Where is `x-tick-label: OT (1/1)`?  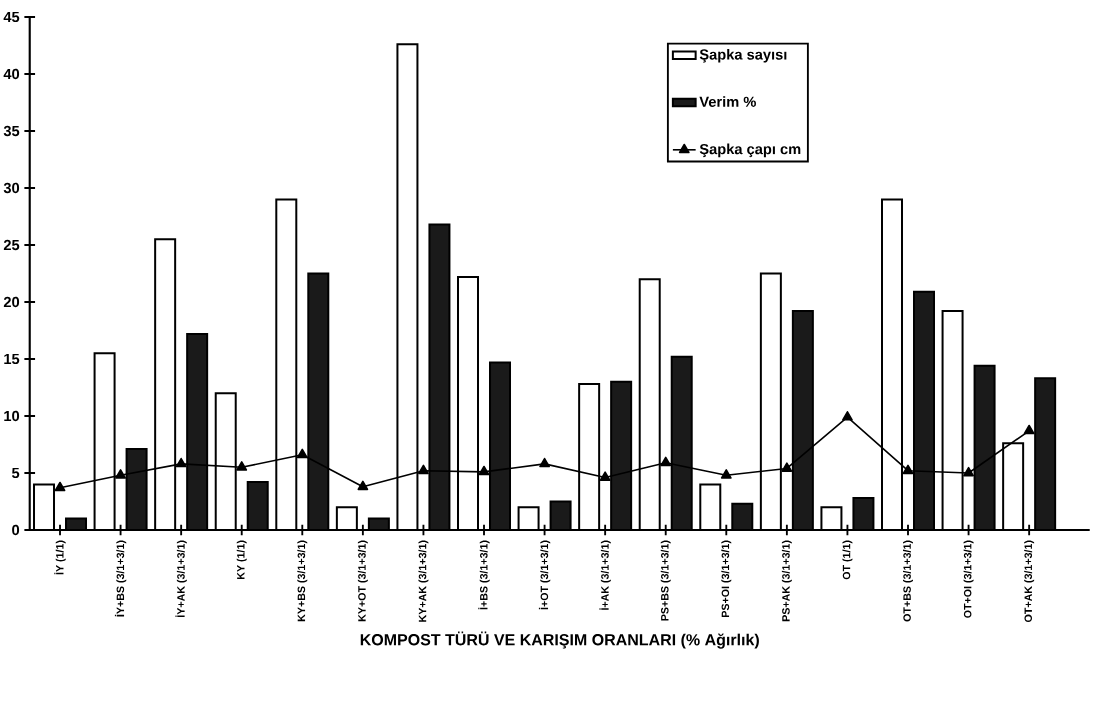
x-tick-label: OT (1/1) is located at coordinates (847, 560).